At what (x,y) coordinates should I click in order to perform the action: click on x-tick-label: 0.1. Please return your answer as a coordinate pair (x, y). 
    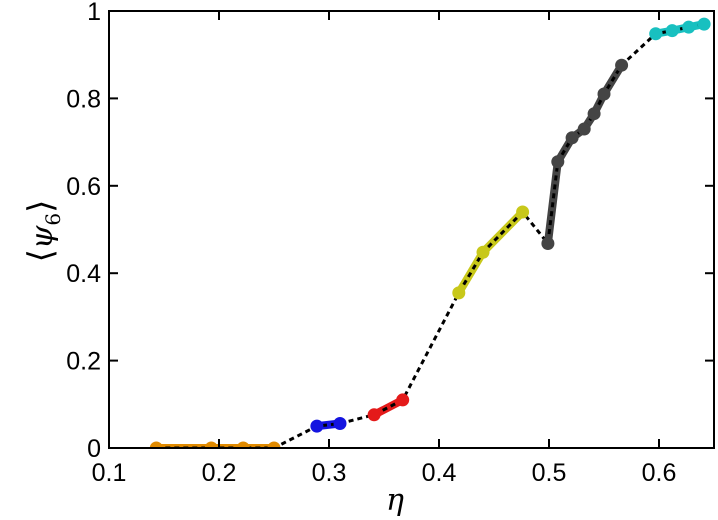
    Looking at the image, I should click on (109, 473).